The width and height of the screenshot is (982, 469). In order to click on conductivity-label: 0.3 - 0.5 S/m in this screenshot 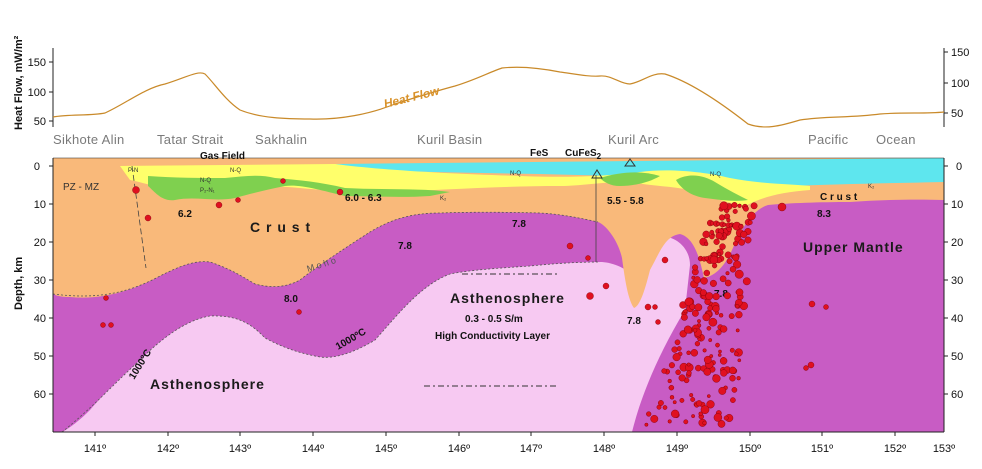, I will do `click(494, 319)`.